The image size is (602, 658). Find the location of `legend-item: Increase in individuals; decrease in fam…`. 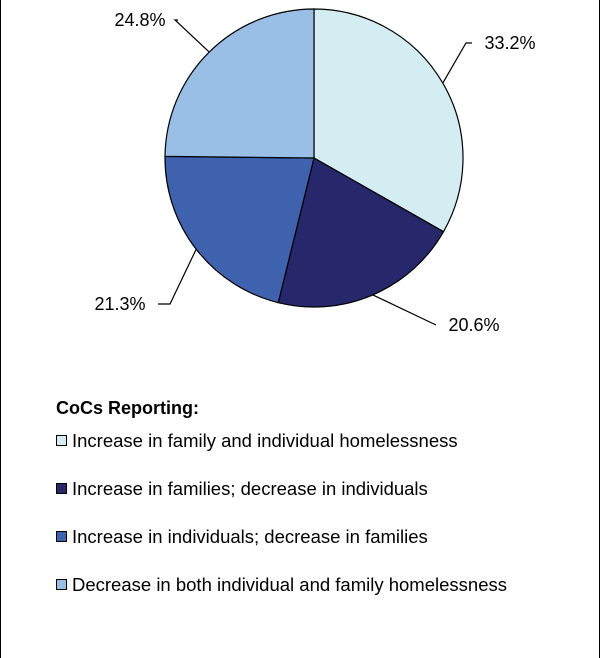

legend-item: Increase in individuals; decrease in fam… is located at coordinates (326, 537).